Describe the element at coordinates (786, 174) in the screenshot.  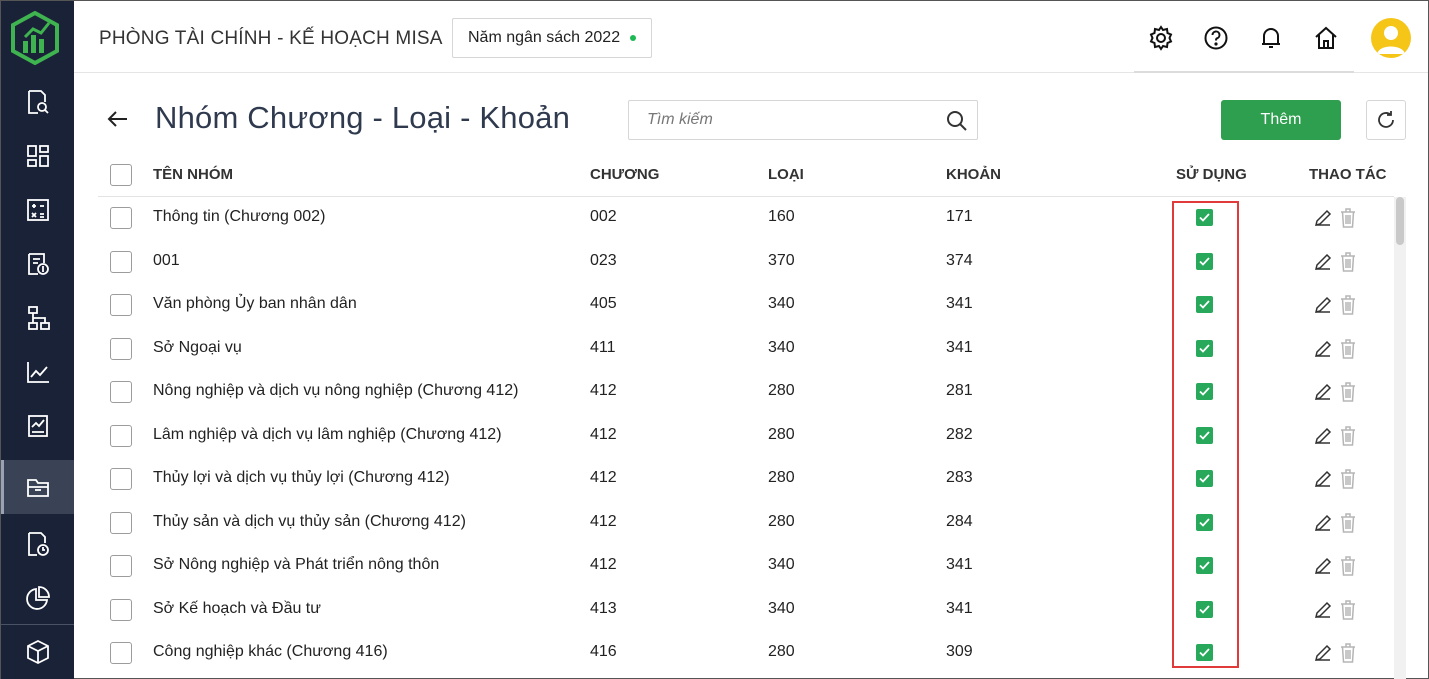
I see `column-header-type: LOẠI` at that location.